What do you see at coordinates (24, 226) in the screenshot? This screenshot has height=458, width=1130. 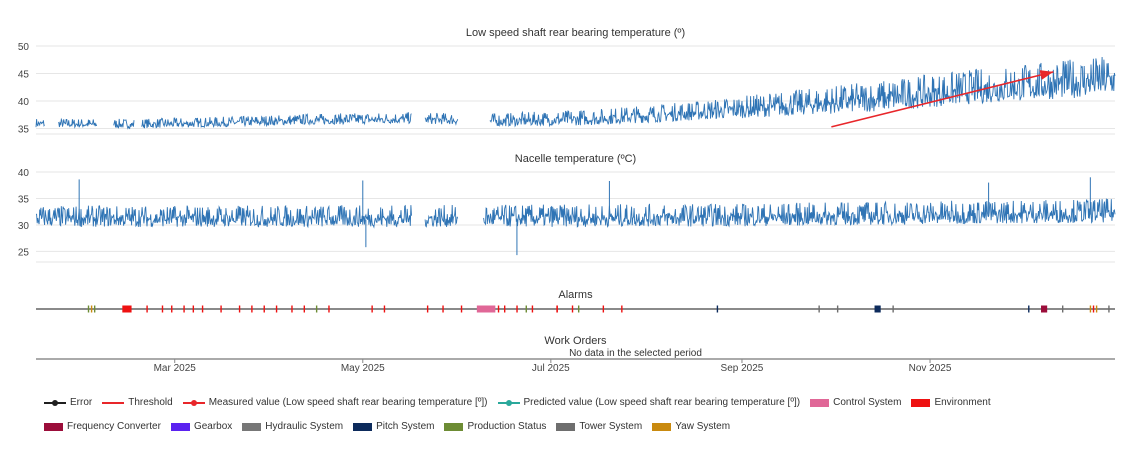 I see `y-tick-label: 30` at bounding box center [24, 226].